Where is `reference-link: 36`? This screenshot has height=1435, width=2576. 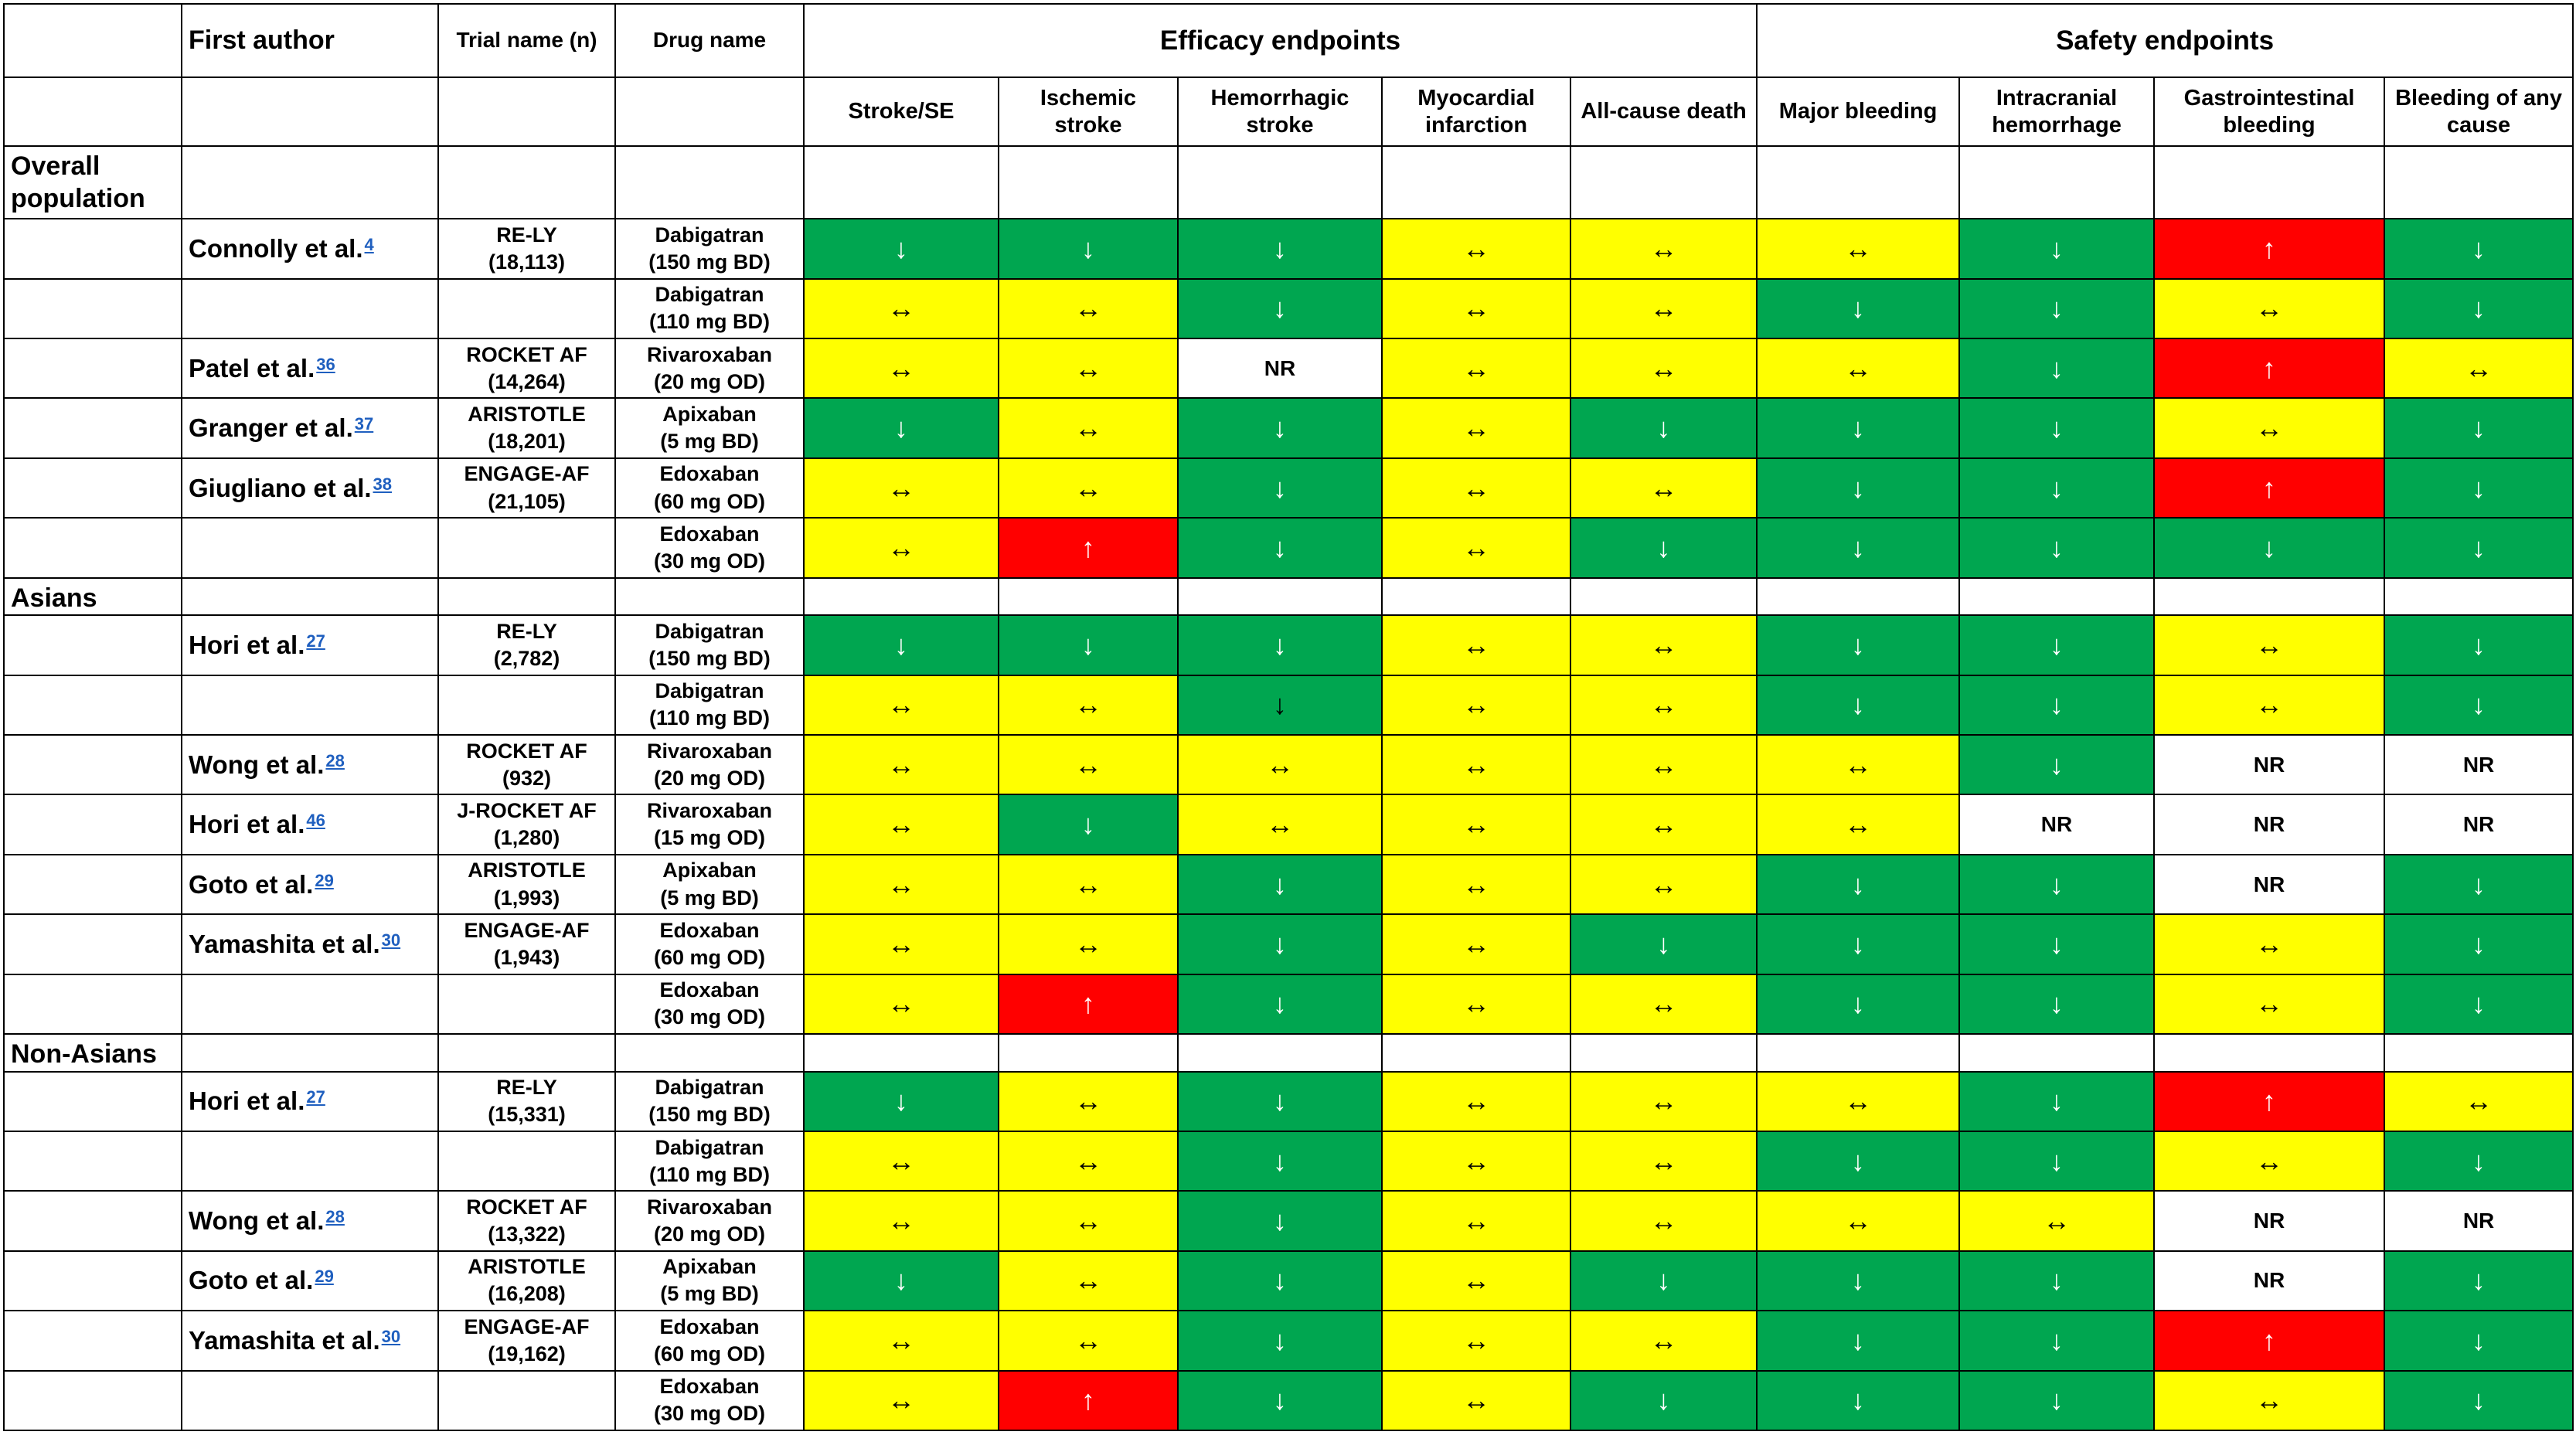 reference-link: 36 is located at coordinates (325, 364).